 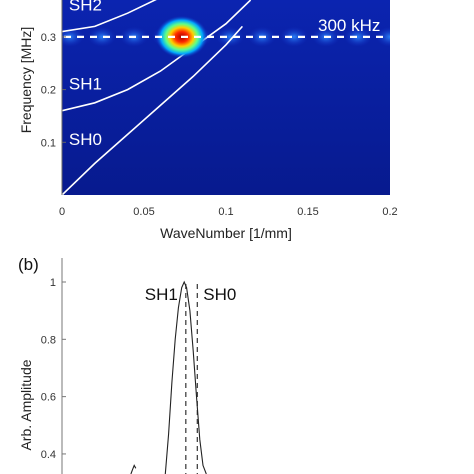 I want to click on y-tick-label: 0.4, so click(x=48, y=455).